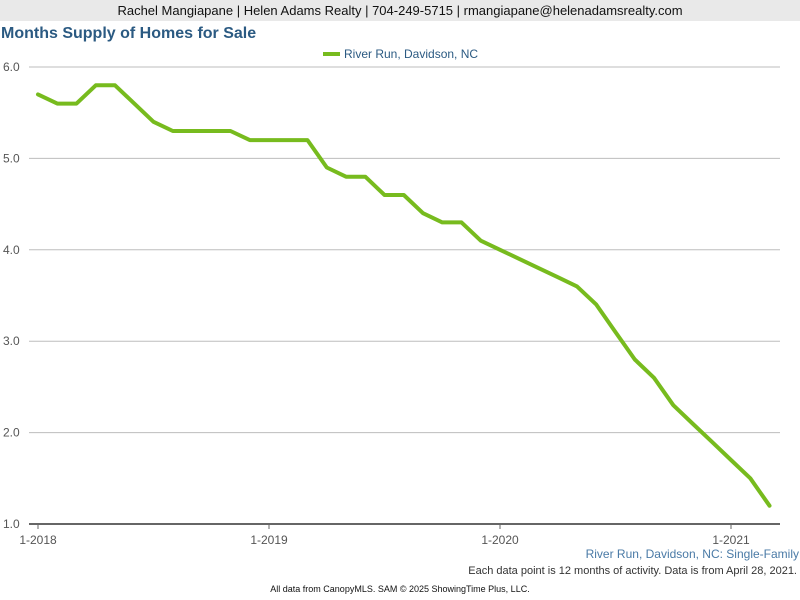 Image resolution: width=800 pixels, height=600 pixels. What do you see at coordinates (500, 540) in the screenshot?
I see `x-tick-label: 1-2020` at bounding box center [500, 540].